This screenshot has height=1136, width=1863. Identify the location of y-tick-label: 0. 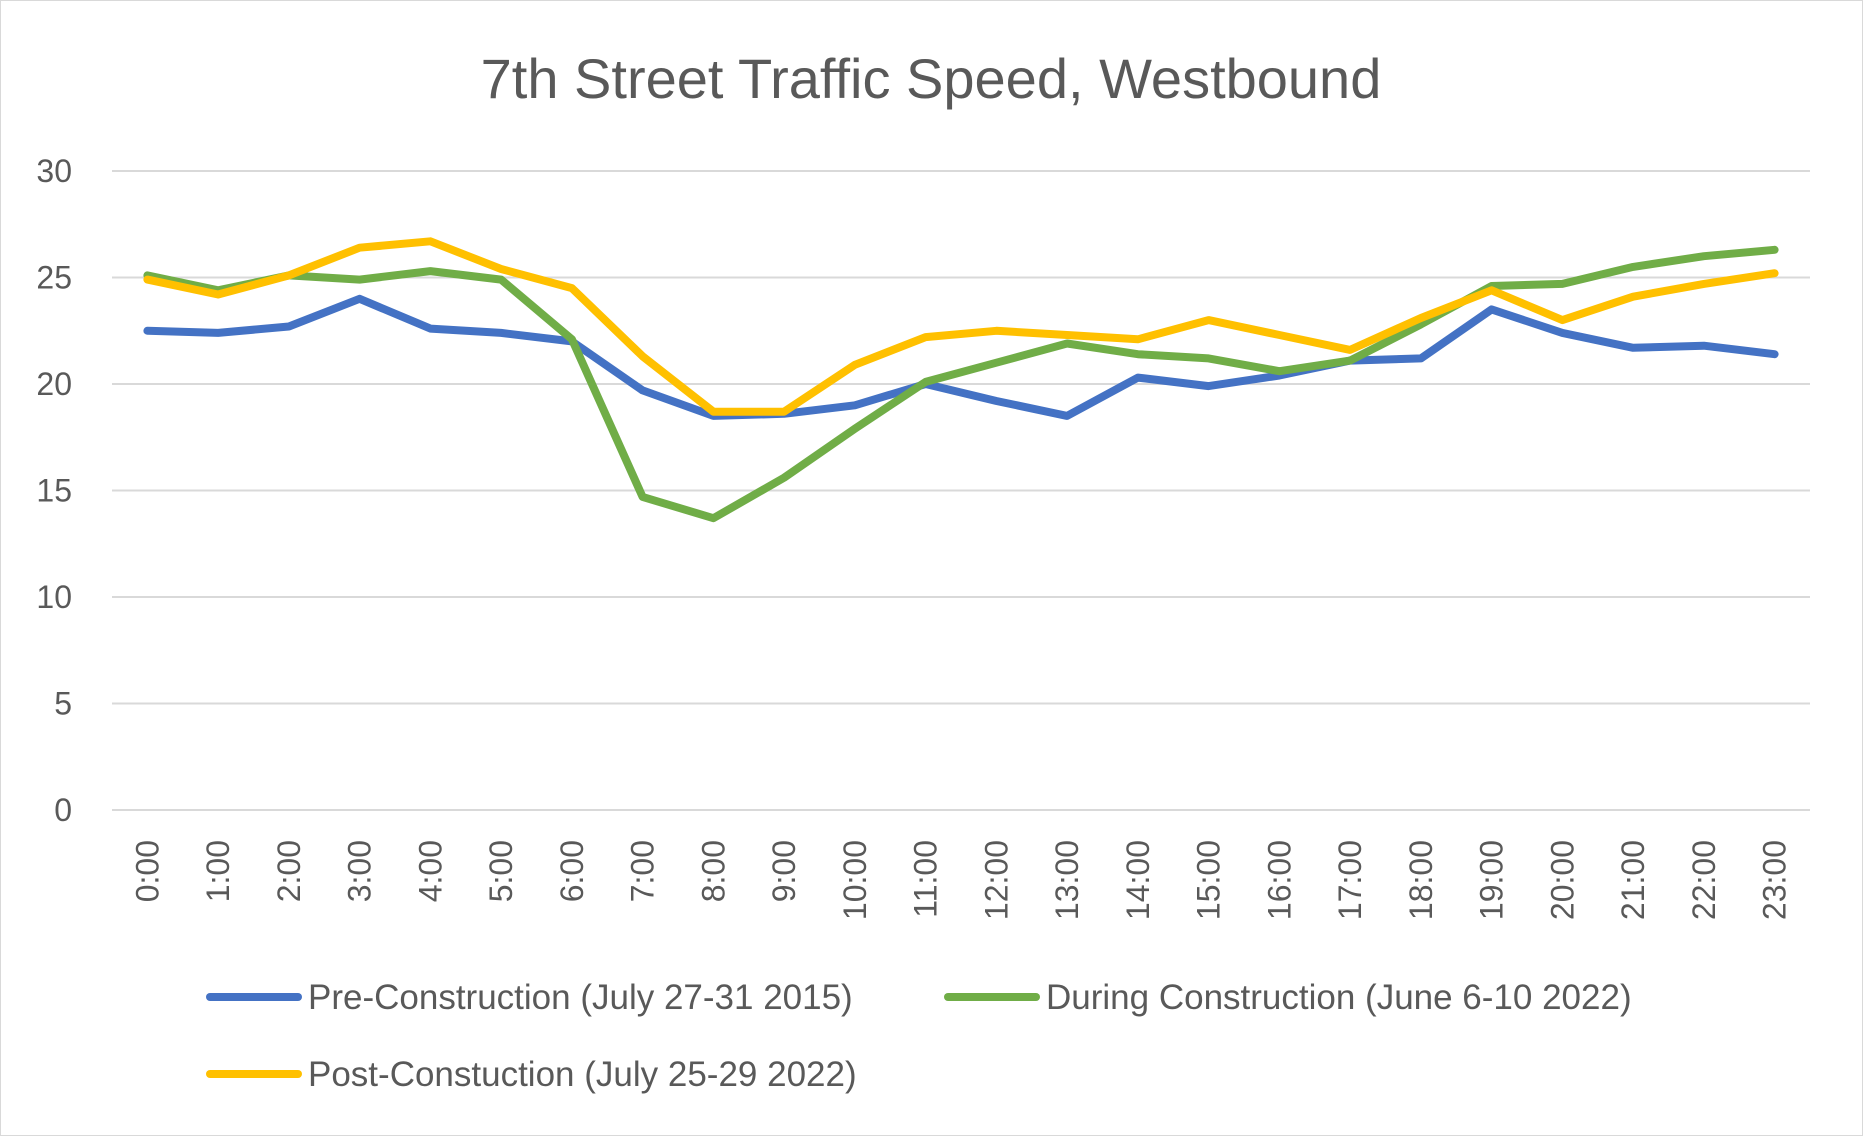
(63, 810).